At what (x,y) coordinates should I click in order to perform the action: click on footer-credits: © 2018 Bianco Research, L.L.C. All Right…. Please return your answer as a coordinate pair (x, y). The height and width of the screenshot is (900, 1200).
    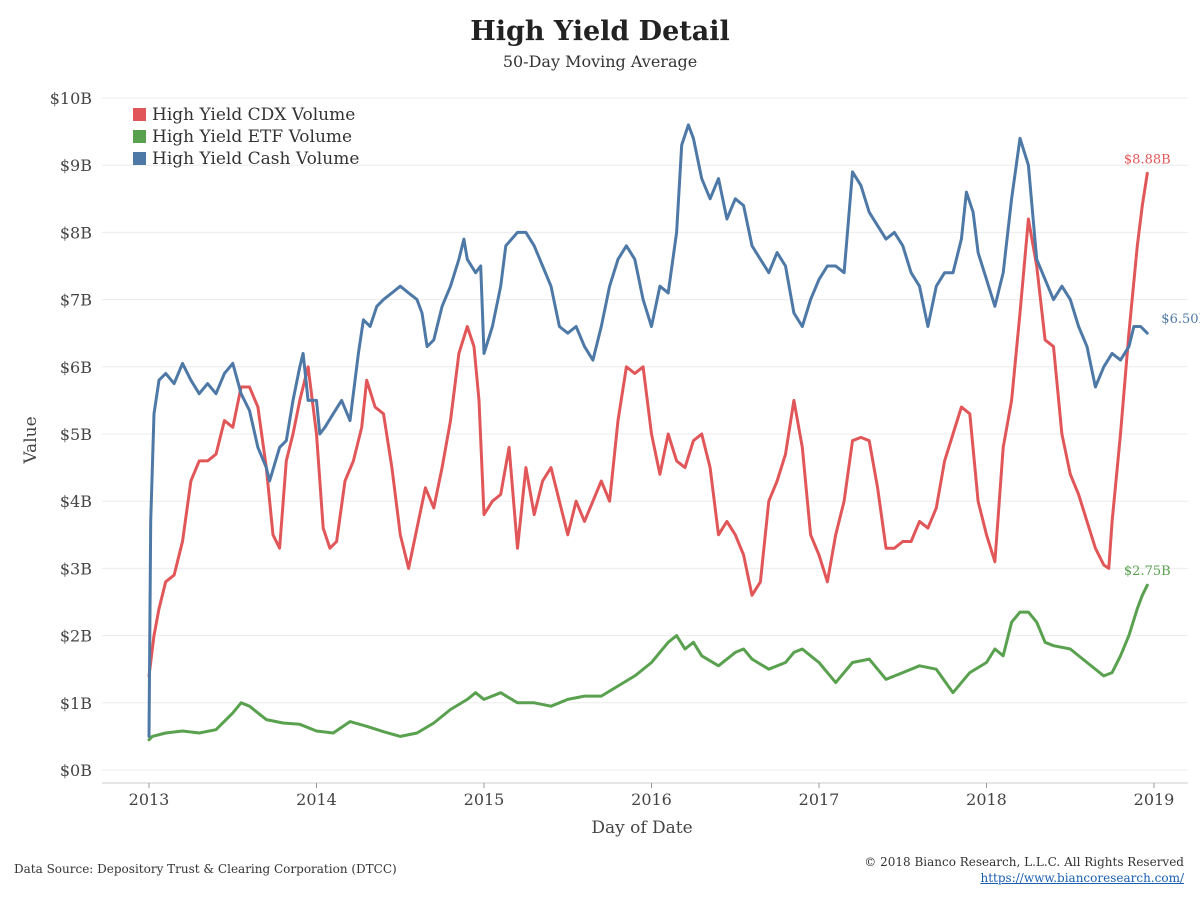
    Looking at the image, I should click on (1024, 870).